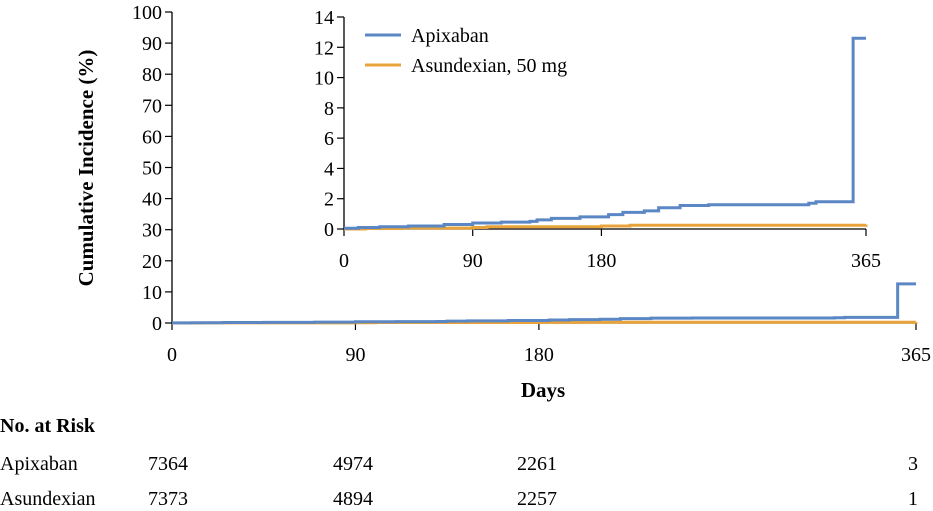 The height and width of the screenshot is (511, 933). Describe the element at coordinates (157, 324) in the screenshot. I see `main-y-tick-label: 0` at that location.